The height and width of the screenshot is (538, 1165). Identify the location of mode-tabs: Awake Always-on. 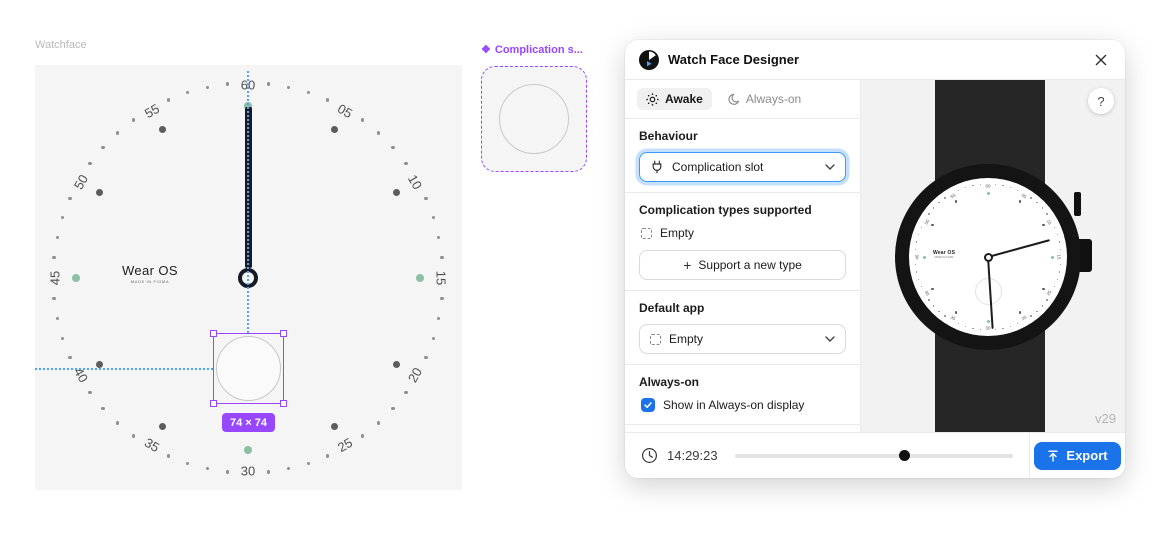
(742, 99).